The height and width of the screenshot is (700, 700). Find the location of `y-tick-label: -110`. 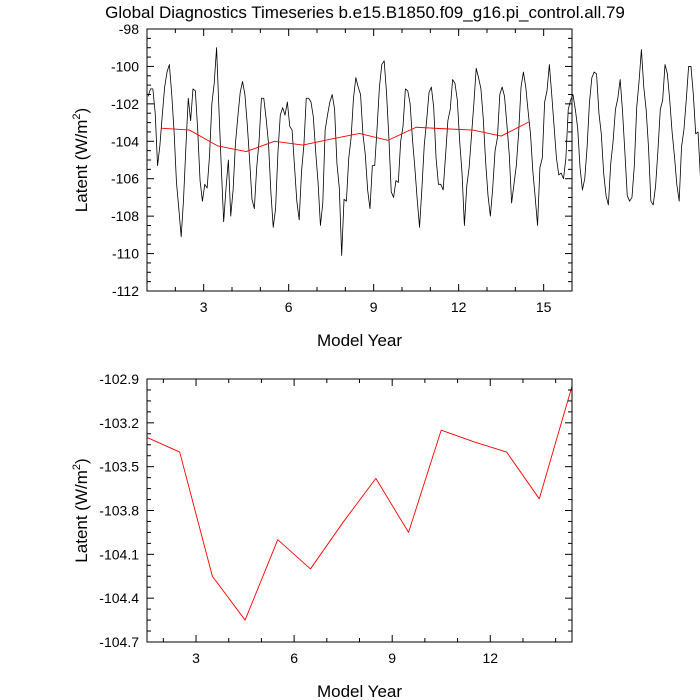

y-tick-label: -110 is located at coordinates (125, 254).